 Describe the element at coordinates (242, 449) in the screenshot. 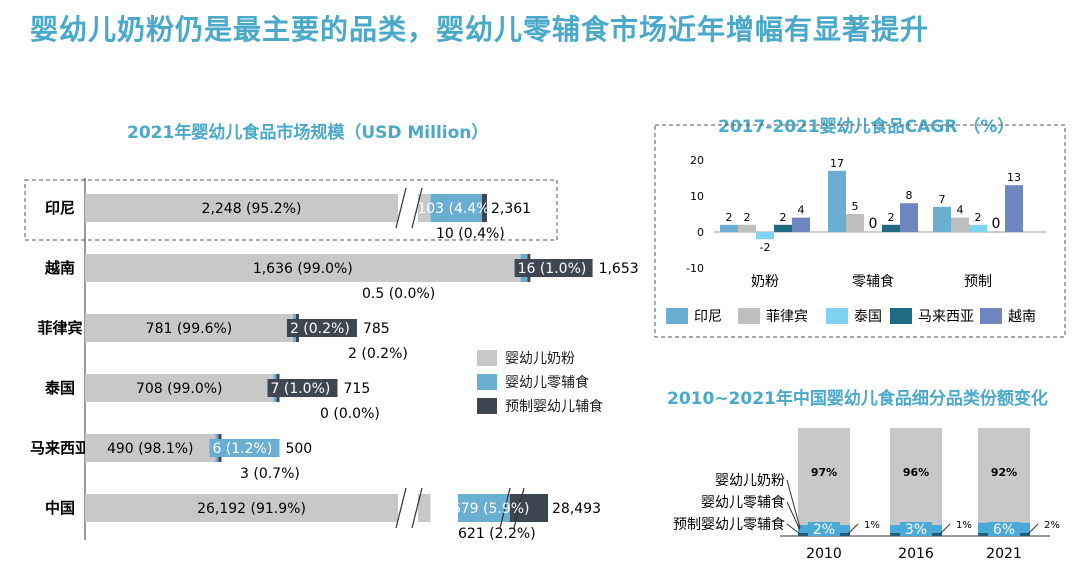

I see `value-label-snack: 6 (1.2%)` at that location.